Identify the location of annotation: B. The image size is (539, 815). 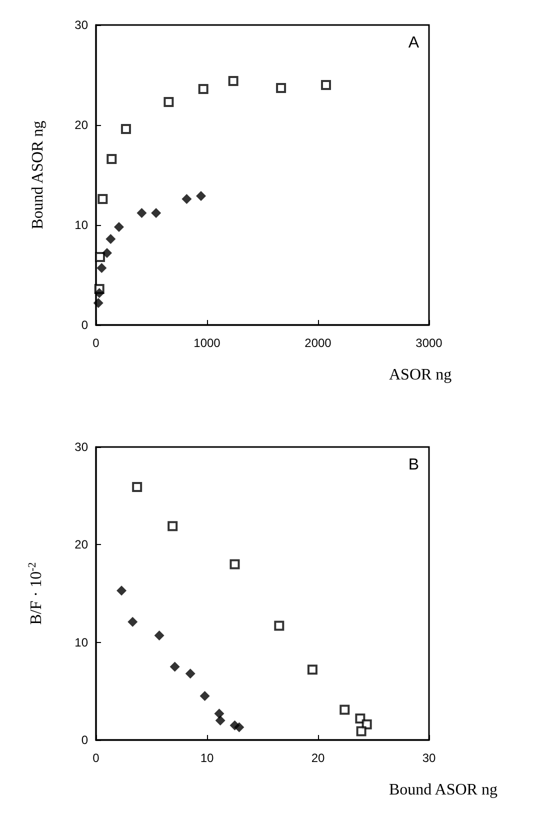
(413, 465).